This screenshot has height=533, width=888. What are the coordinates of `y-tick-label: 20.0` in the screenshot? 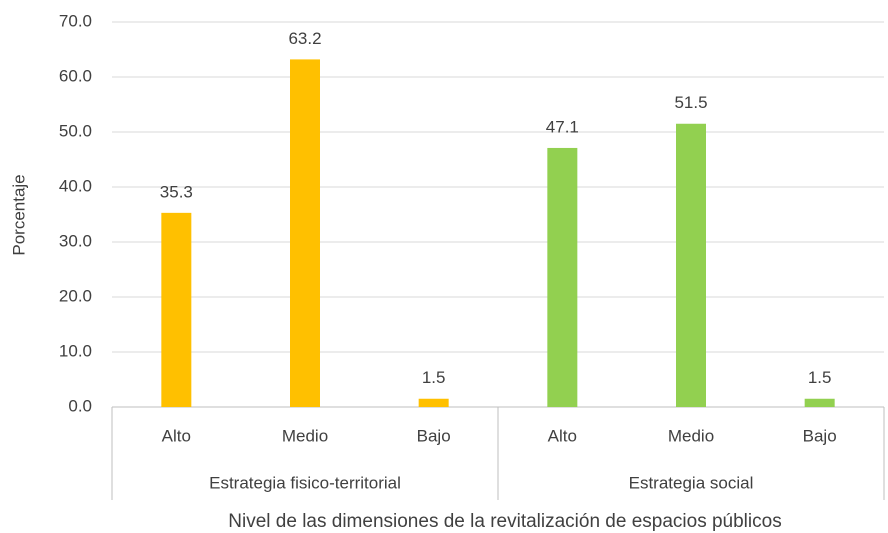 It's located at (75, 295).